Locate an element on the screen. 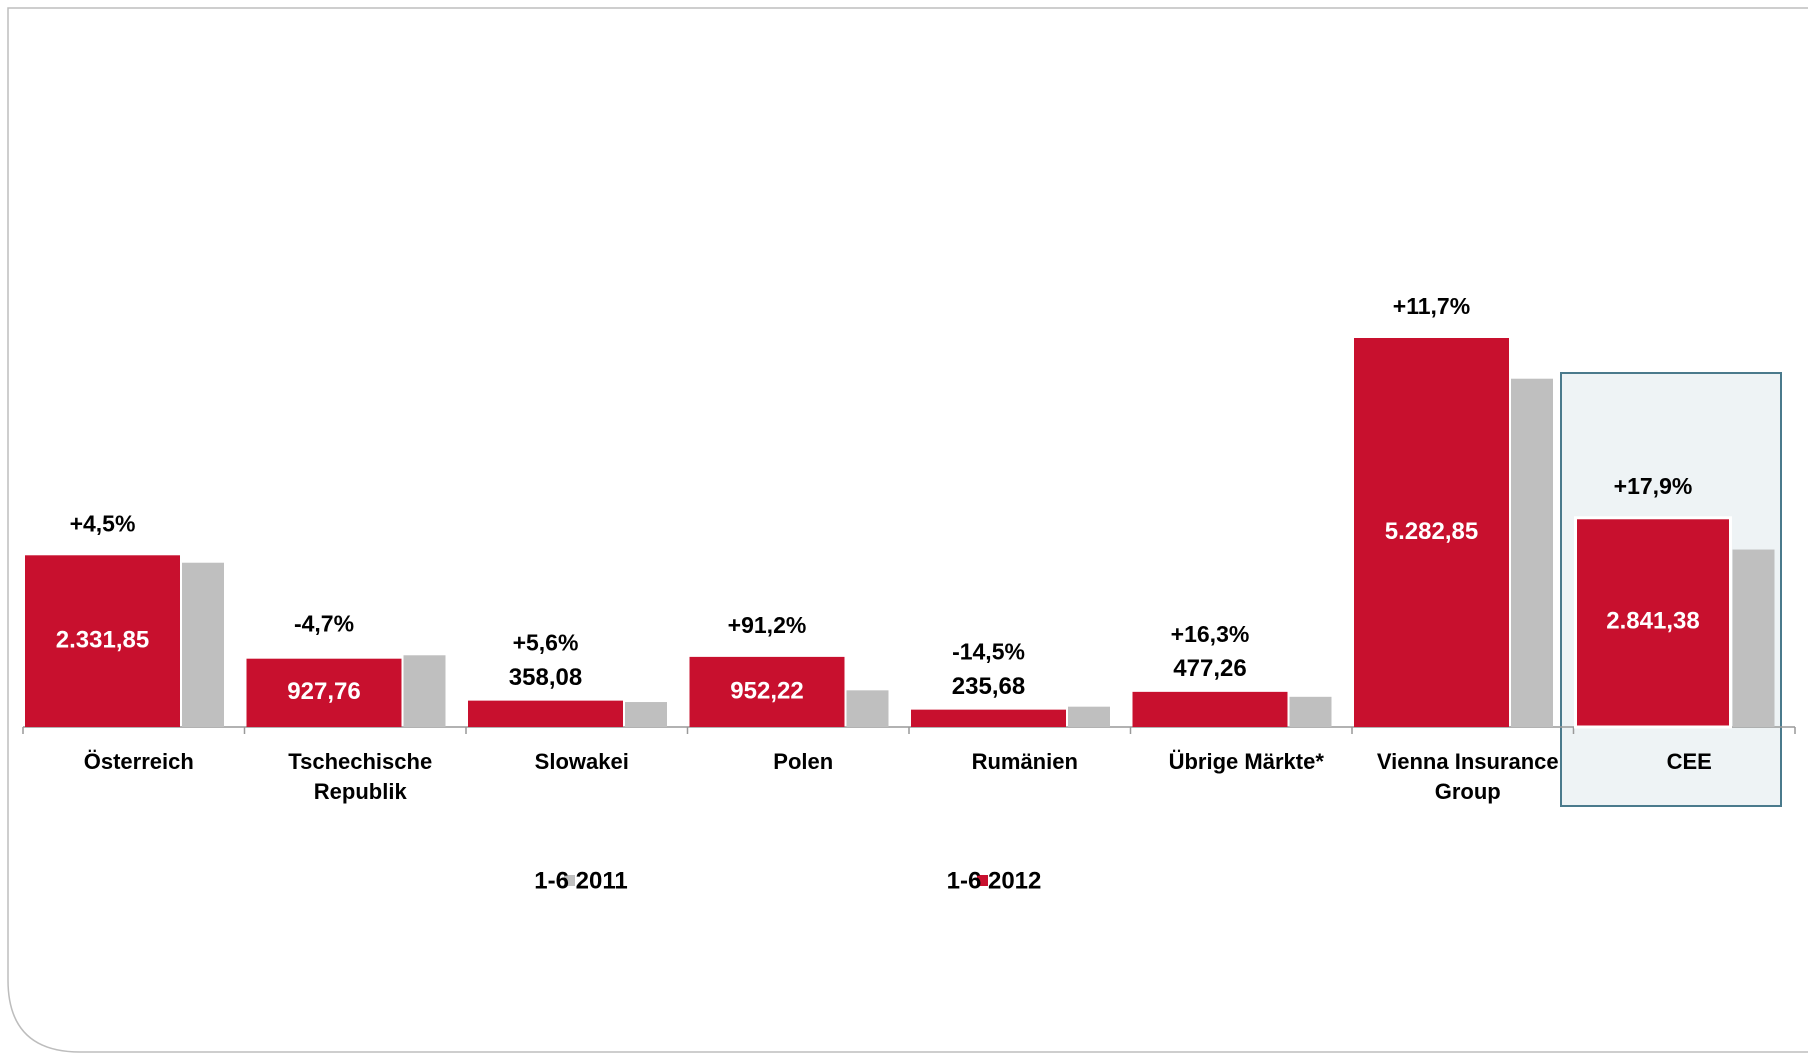 The image size is (1810, 1058). value-label: 5.282,85 is located at coordinates (1431, 531).